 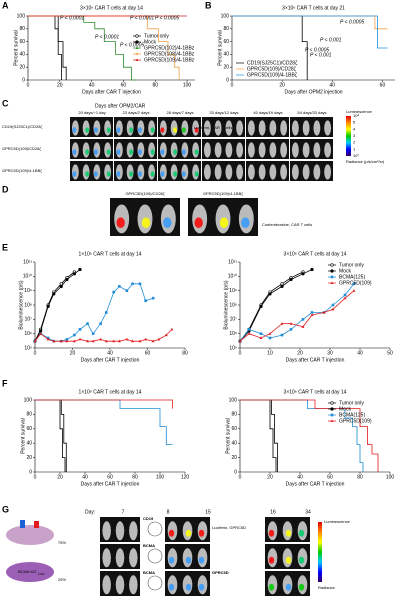 I want to click on percent: 25%, so click(x=62, y=579).